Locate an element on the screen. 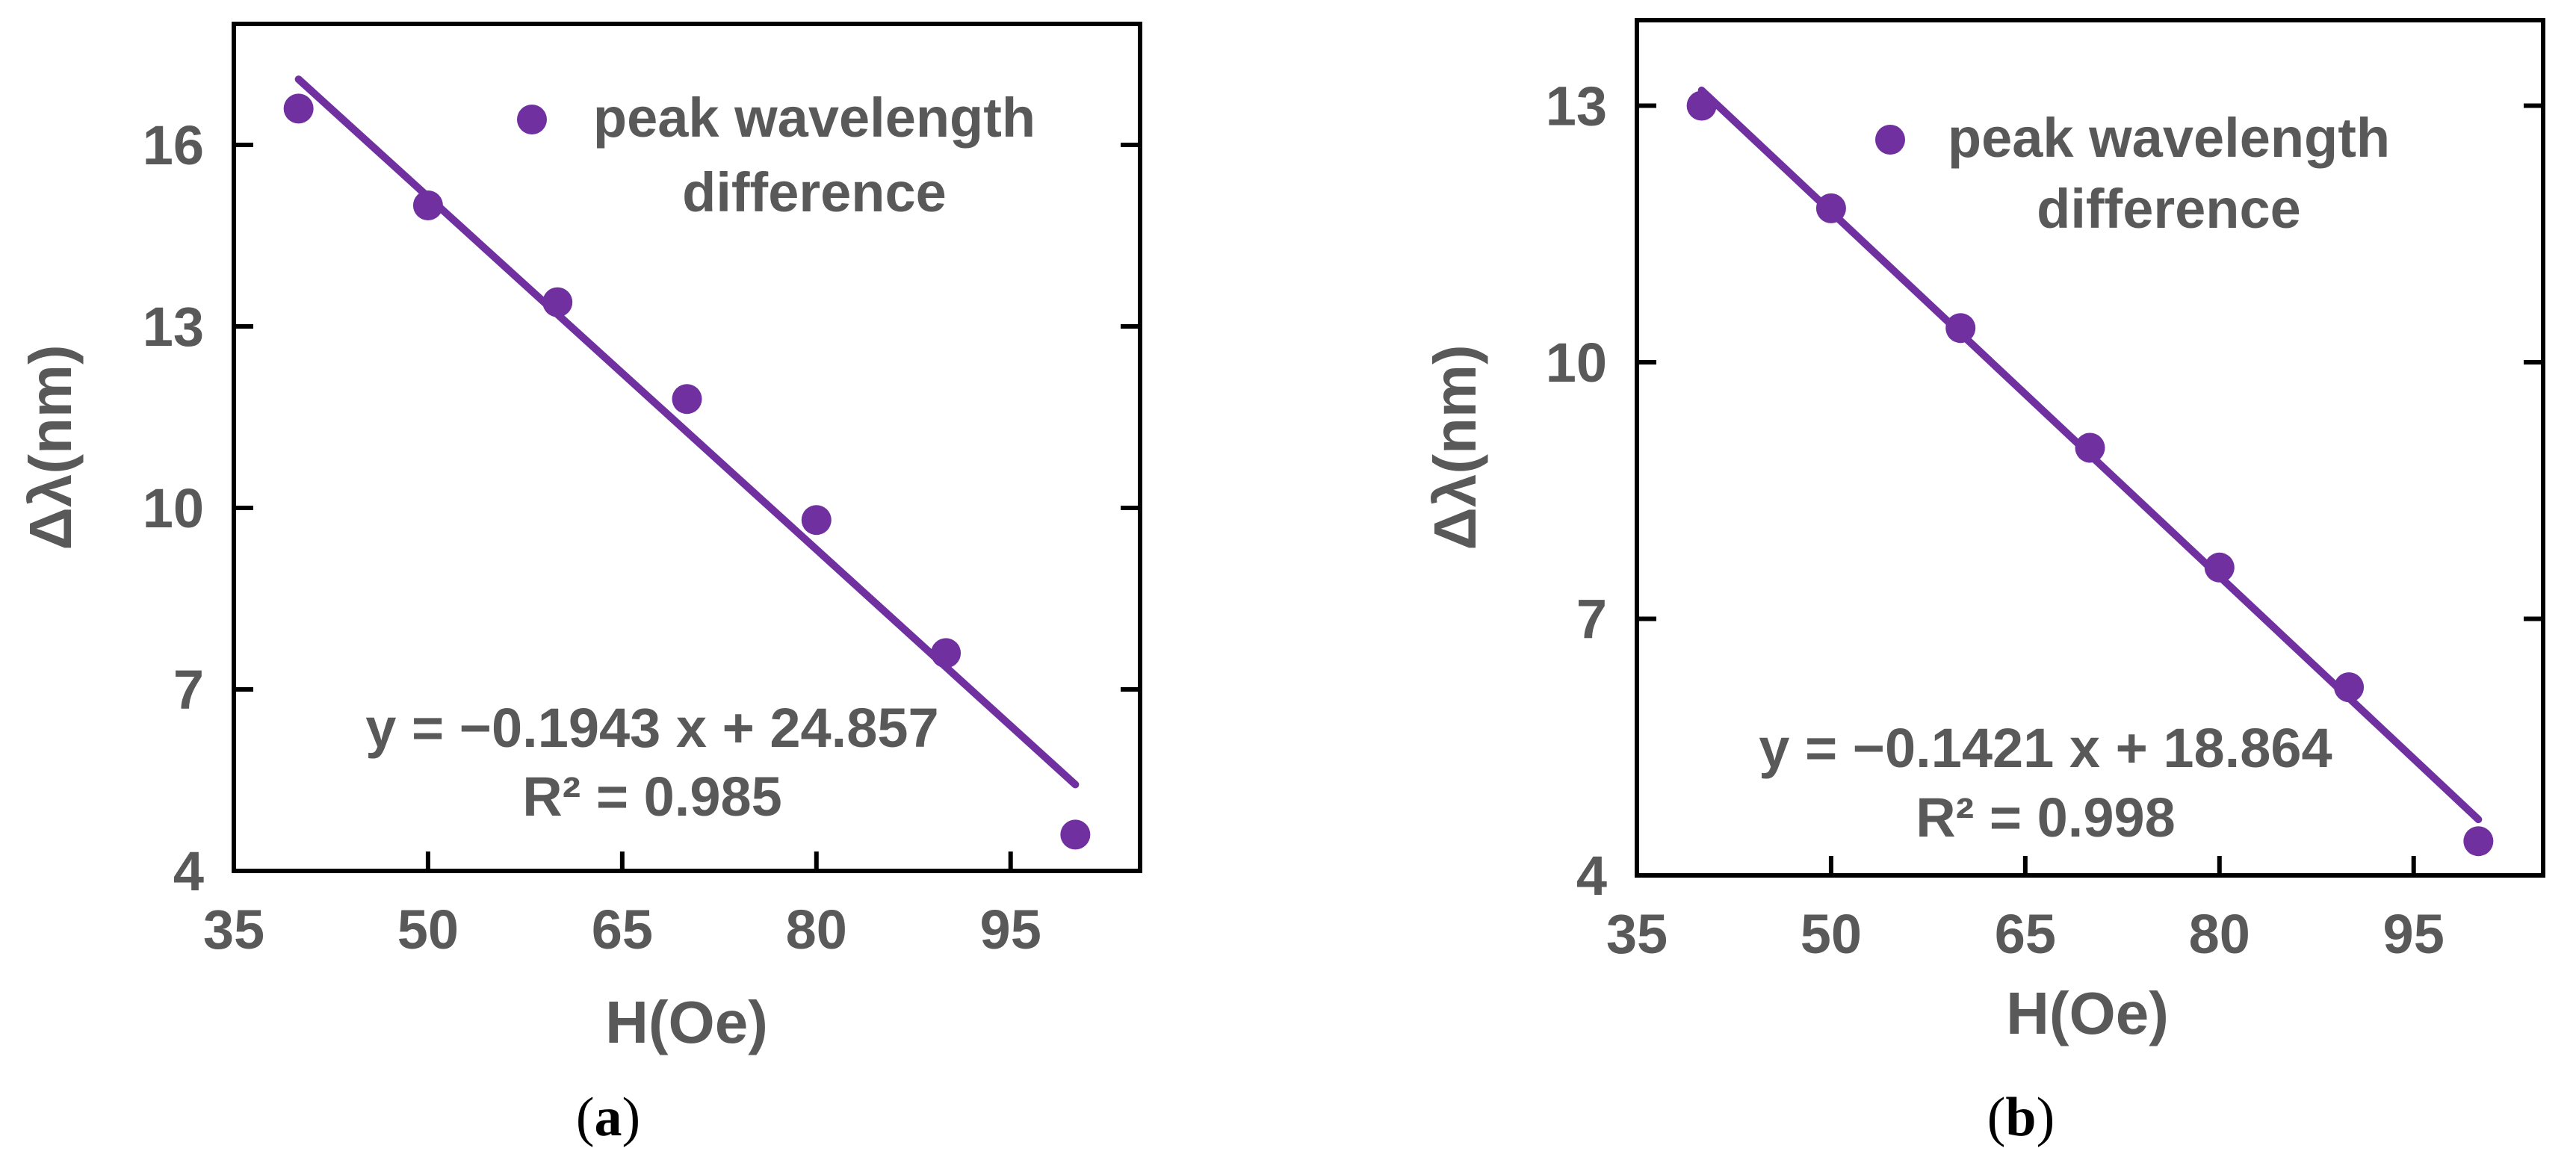 Image resolution: width=2576 pixels, height=1154 pixels. panel-caption-letter: b is located at coordinates (2020, 1117).